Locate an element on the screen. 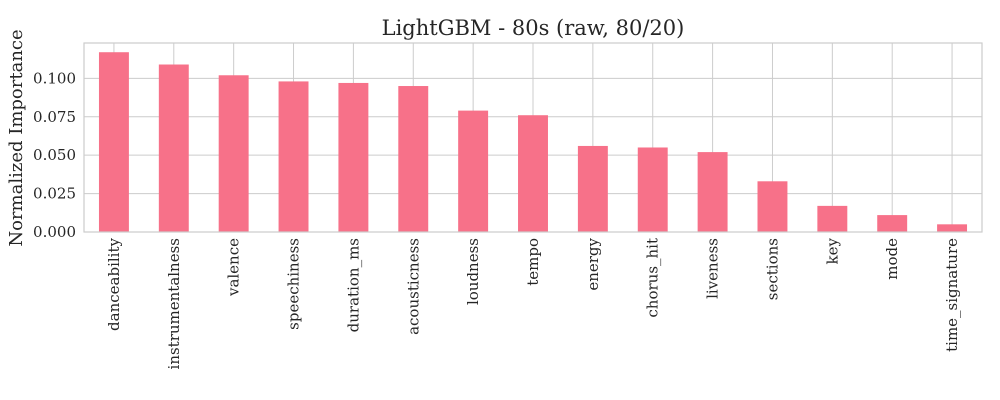 The width and height of the screenshot is (1000, 400). bar-tempo is located at coordinates (533, 173).